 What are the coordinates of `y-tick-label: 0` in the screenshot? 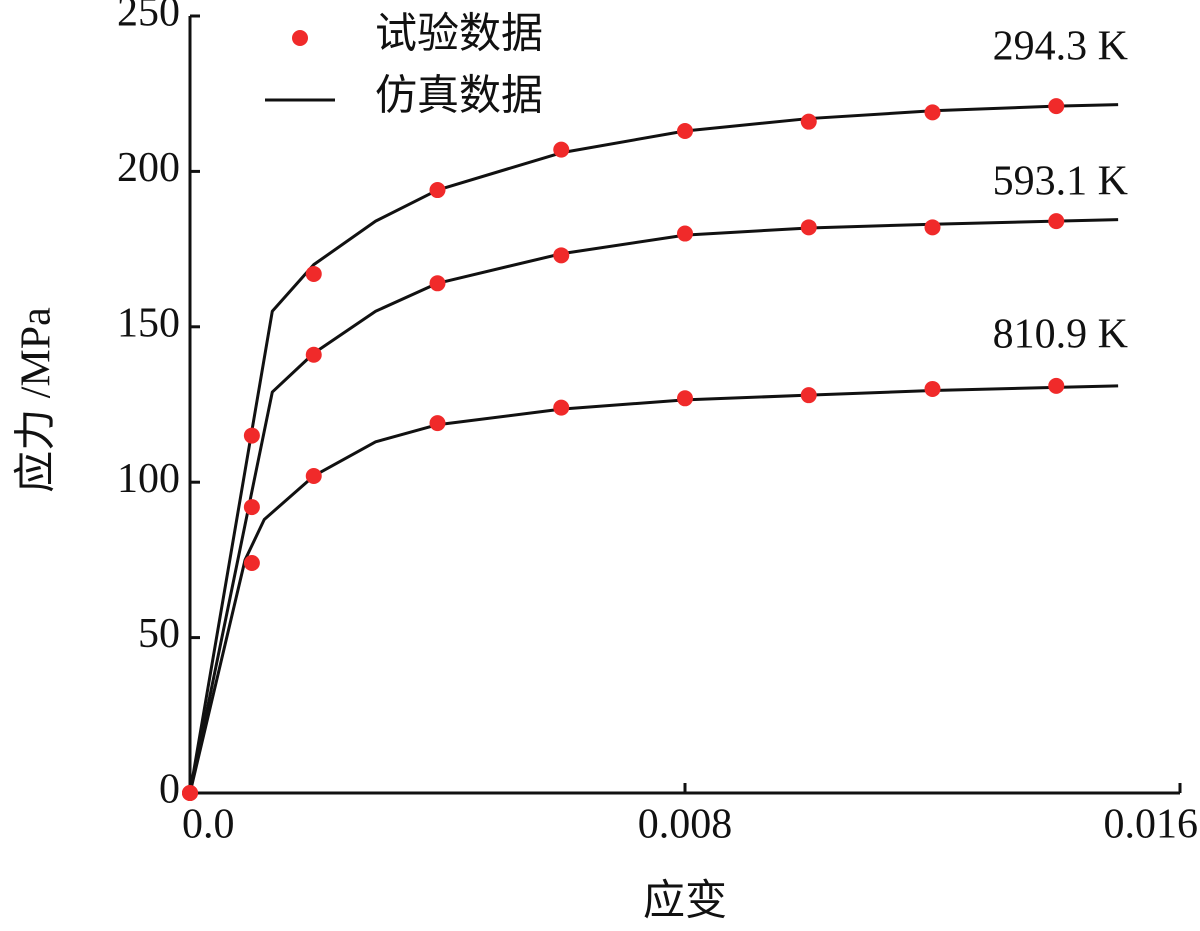 It's located at (169, 790).